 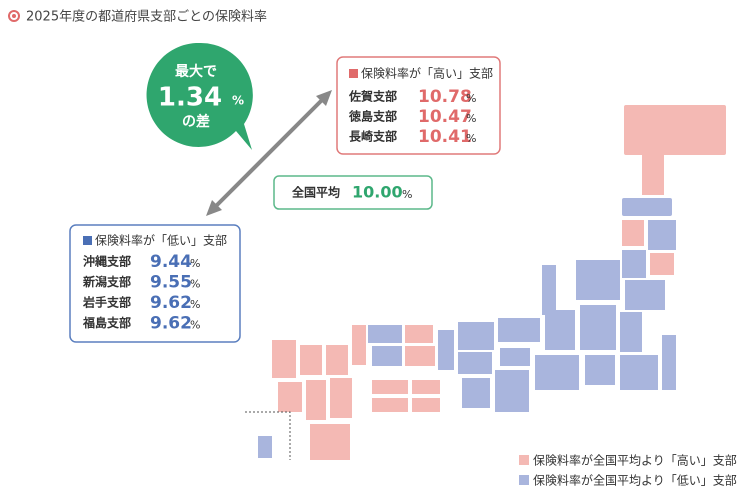 What do you see at coordinates (445, 117) in the screenshot?
I see `row-value: 10.47` at bounding box center [445, 117].